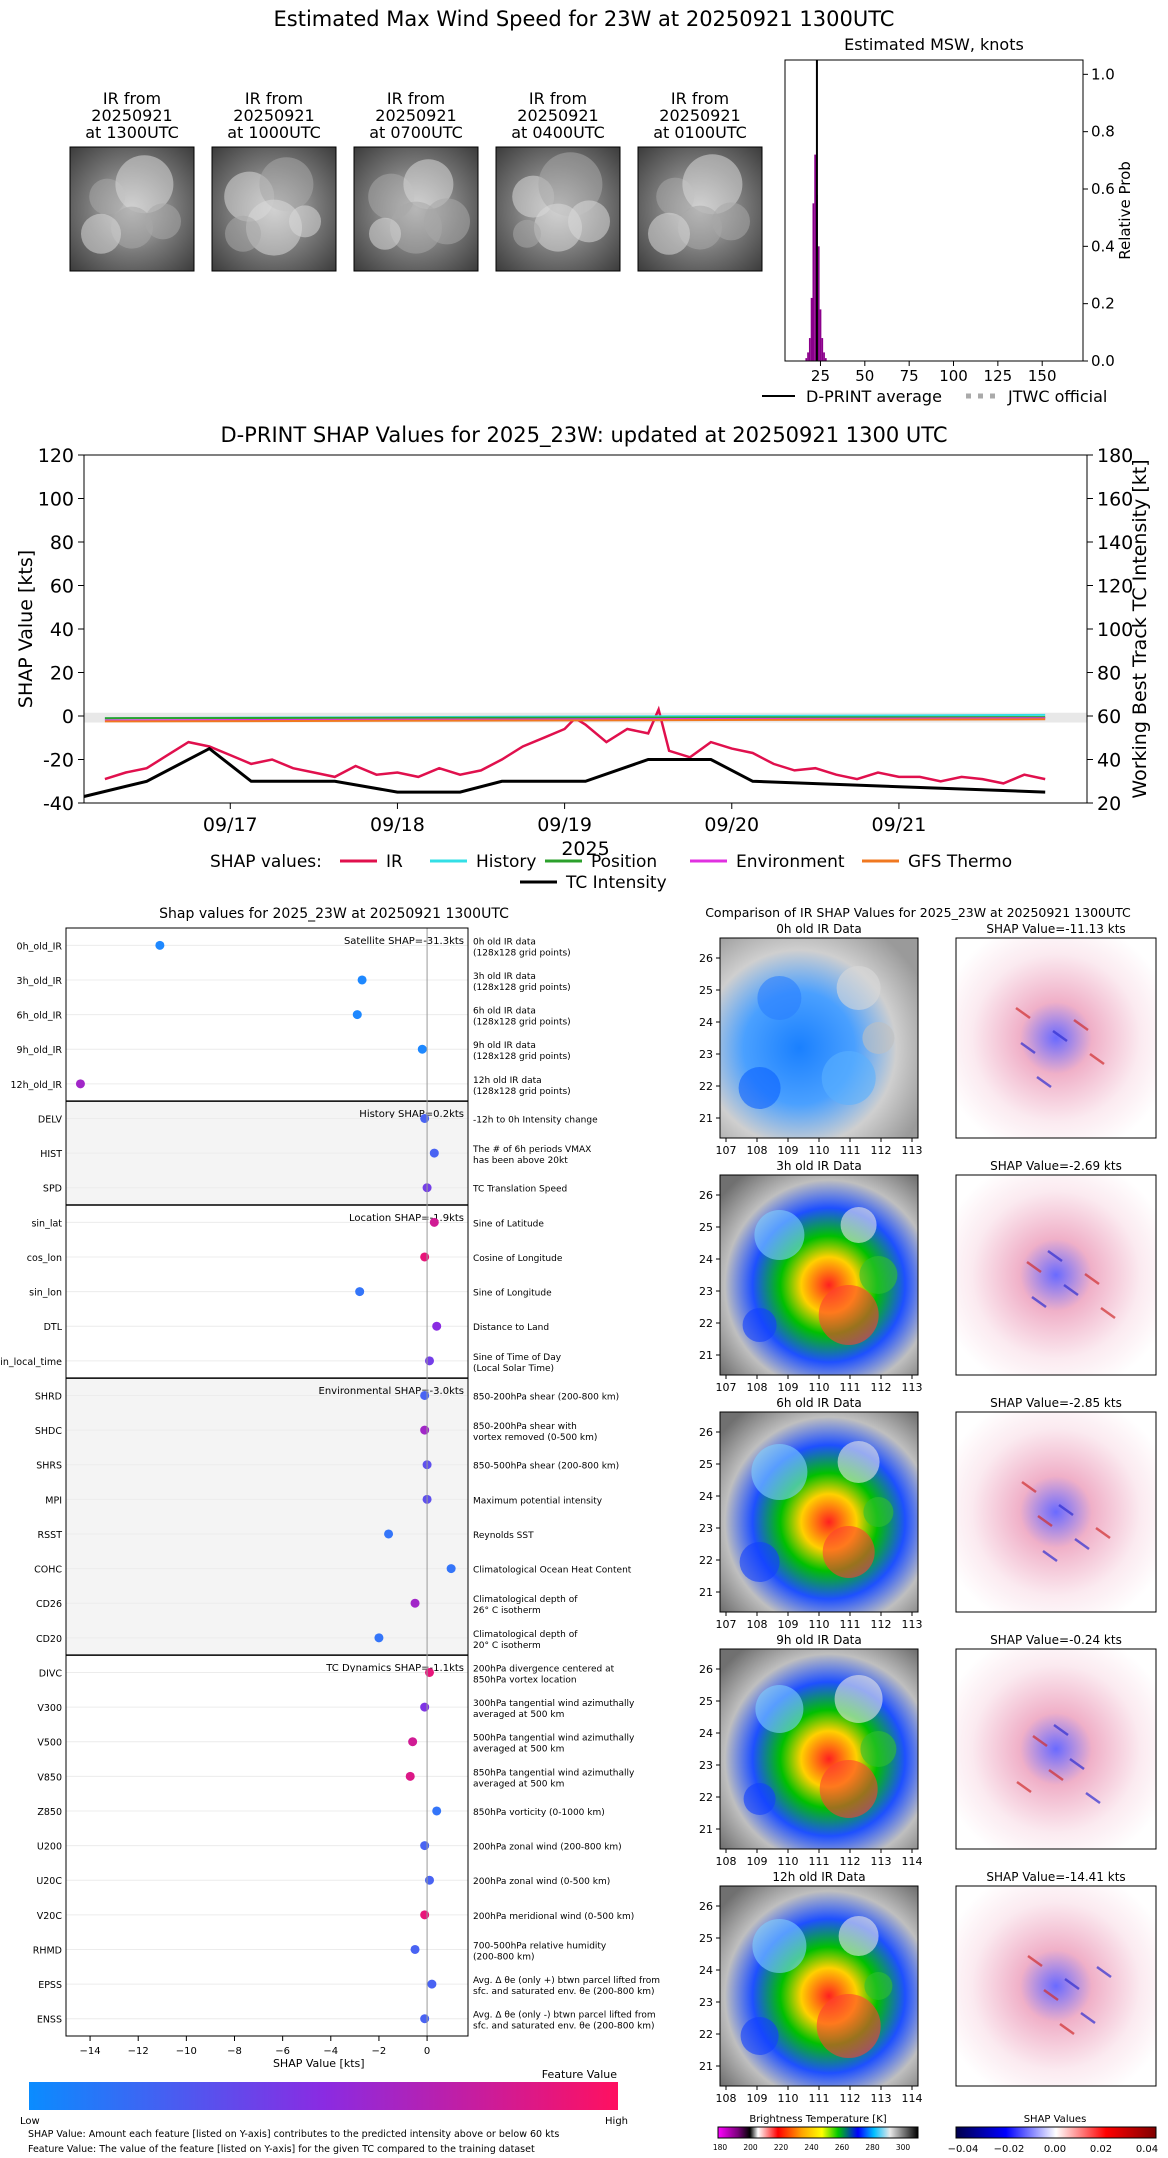 This screenshot has height=2158, width=1168. What do you see at coordinates (552, 1571) in the screenshot?
I see `feature-description: Climatological Ocean Heat Content` at bounding box center [552, 1571].